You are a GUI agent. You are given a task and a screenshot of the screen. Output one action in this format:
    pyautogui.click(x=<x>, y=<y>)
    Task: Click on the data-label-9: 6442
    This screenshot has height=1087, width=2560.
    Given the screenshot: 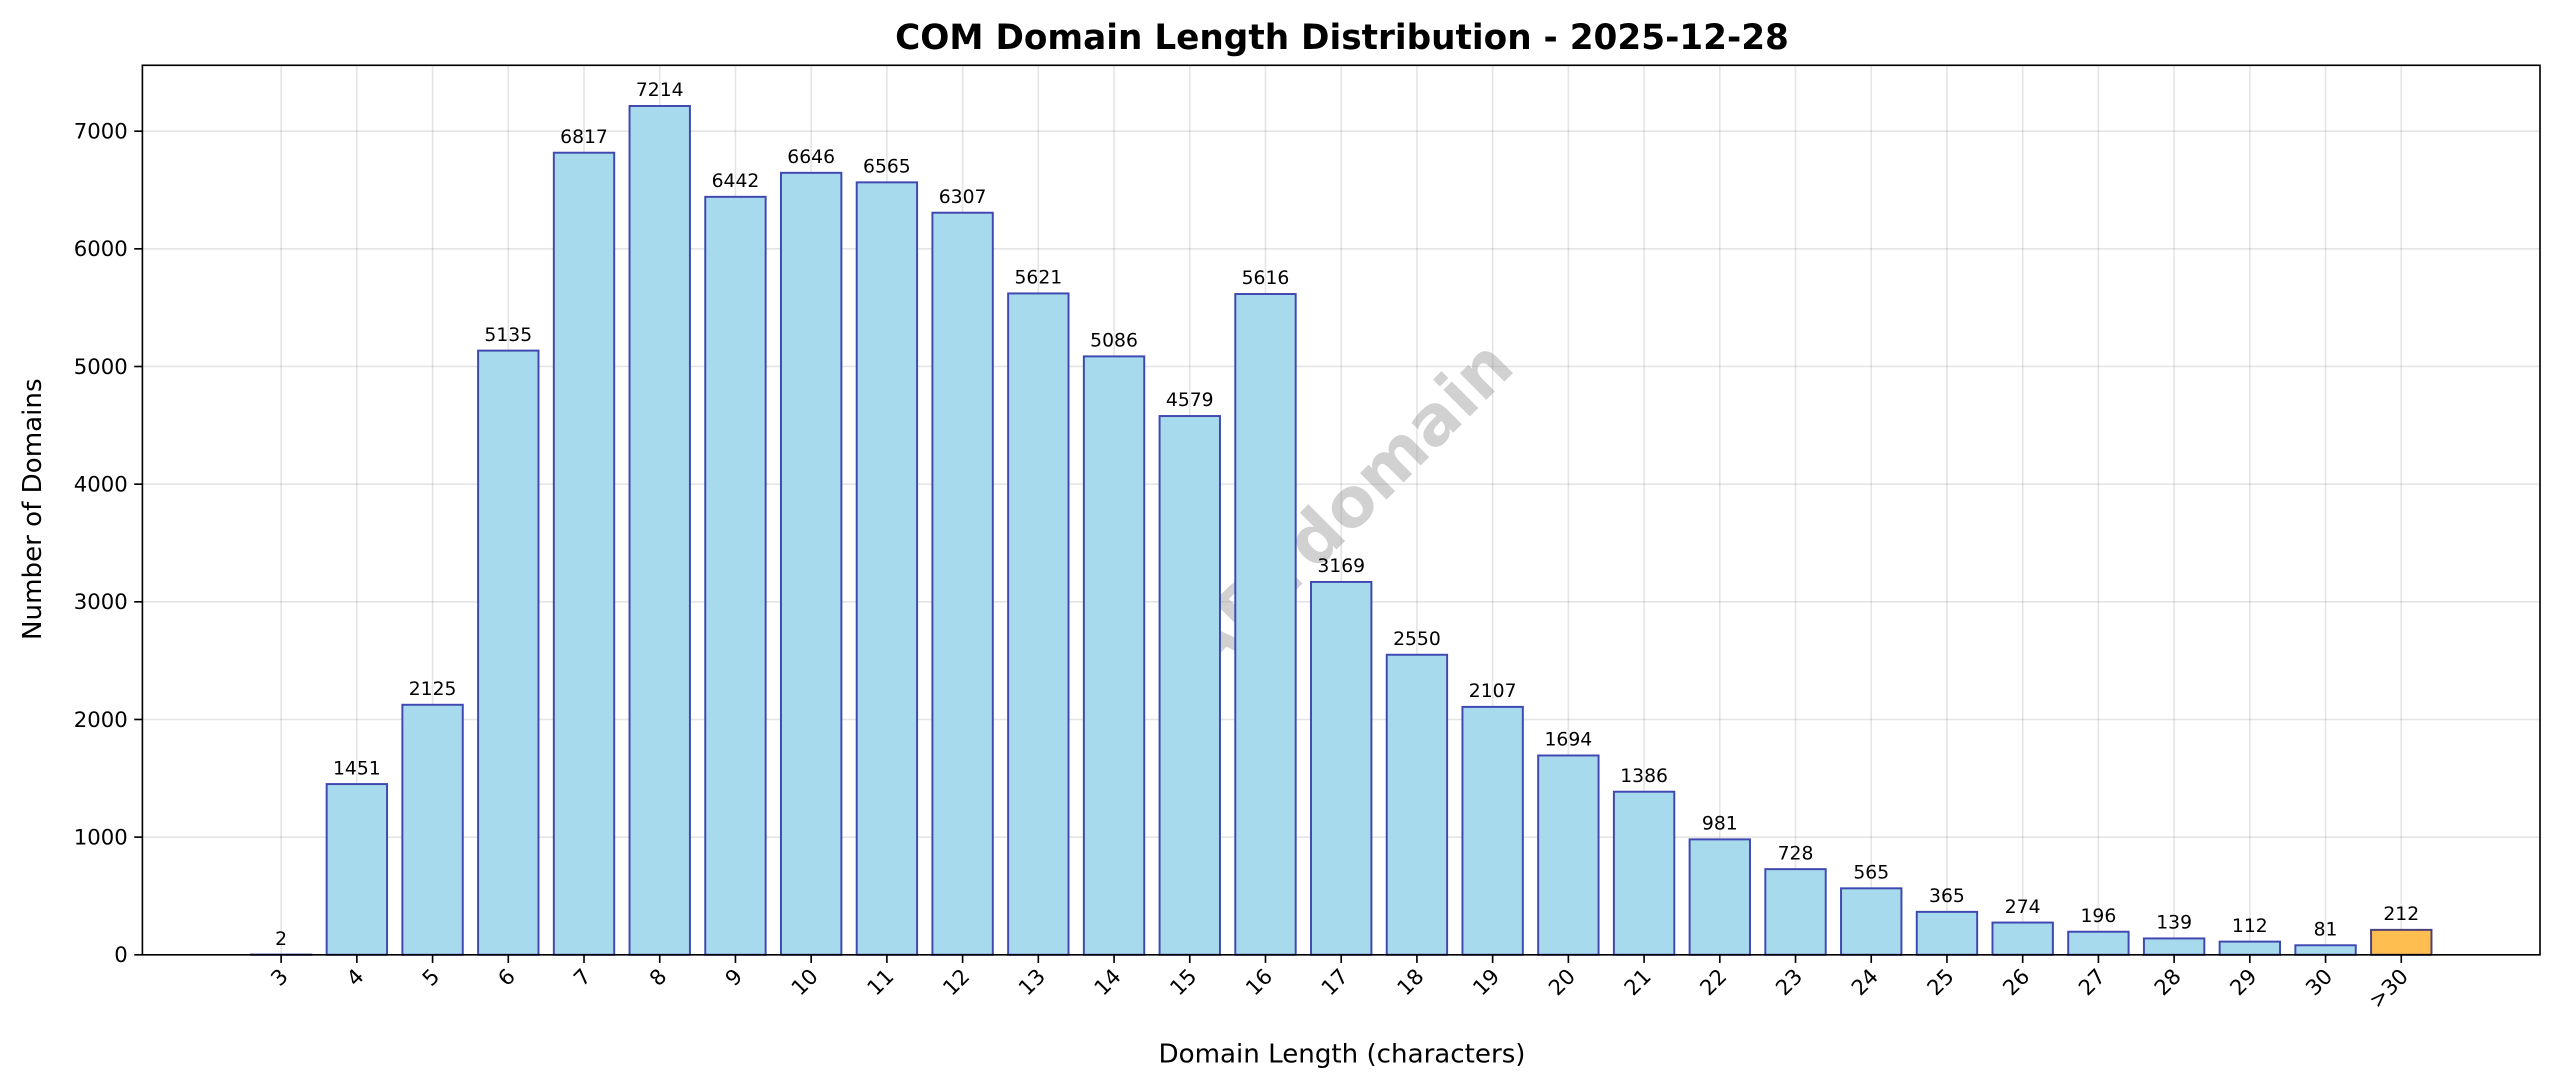 What is the action you would take?
    pyautogui.click(x=736, y=181)
    